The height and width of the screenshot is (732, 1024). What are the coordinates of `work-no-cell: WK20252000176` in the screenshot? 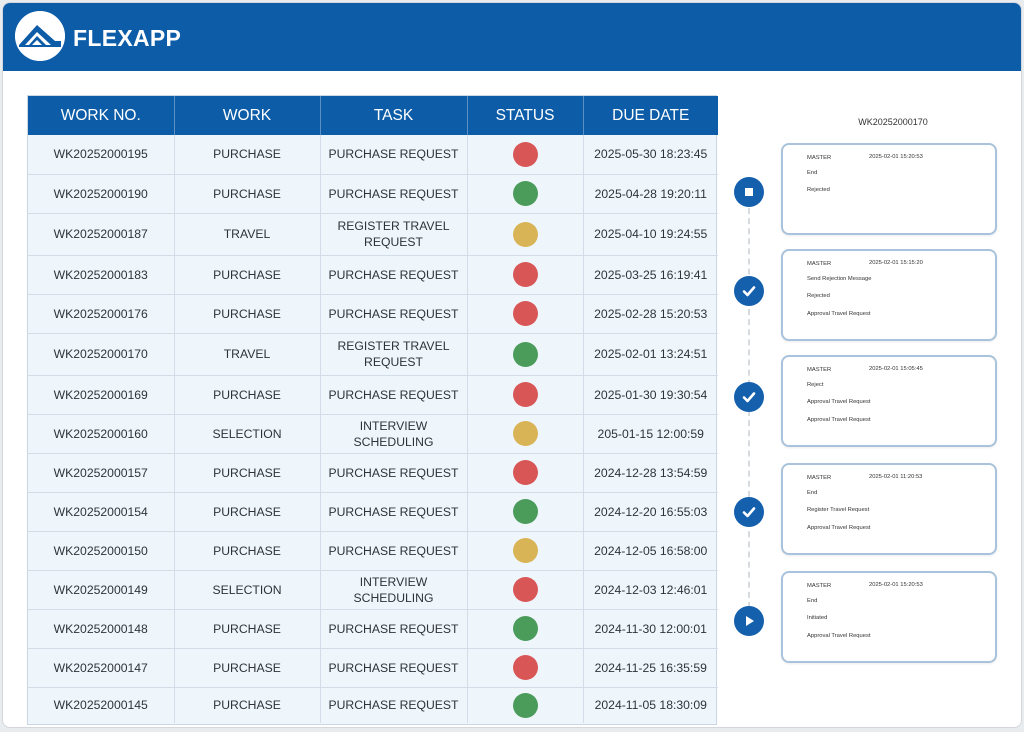 It's located at (101, 314).